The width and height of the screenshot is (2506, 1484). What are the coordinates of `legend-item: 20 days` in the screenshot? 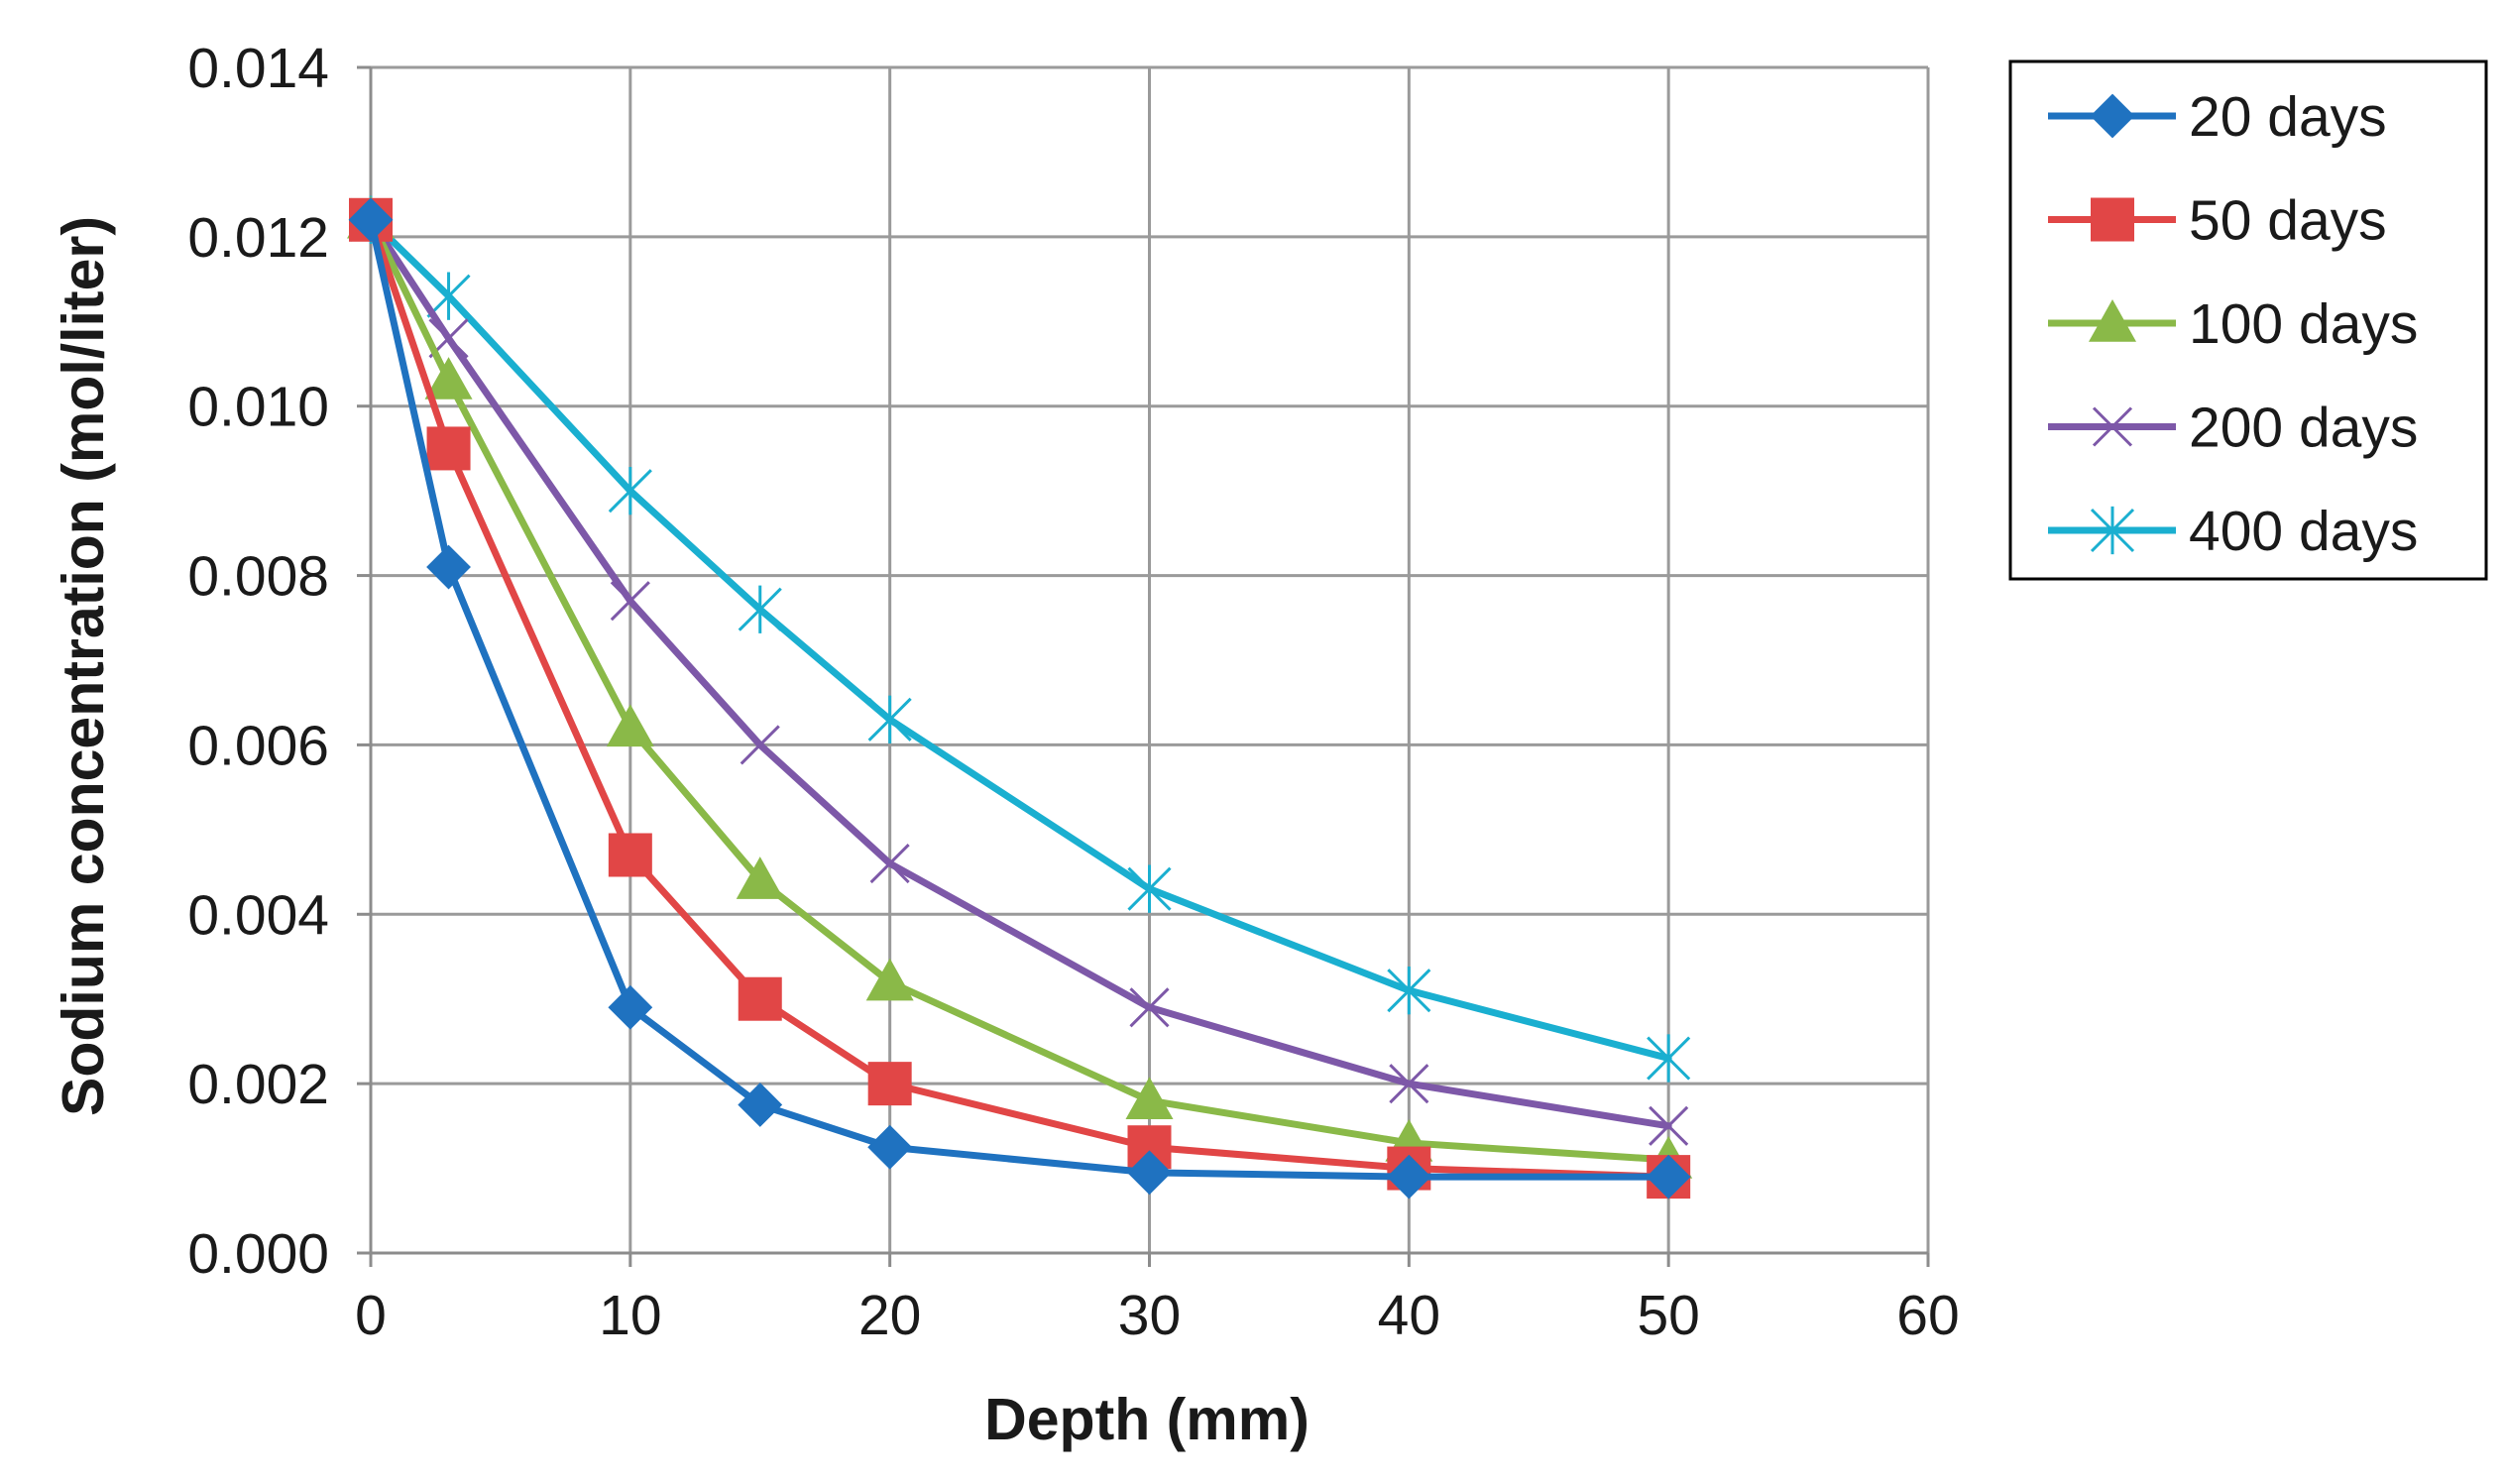 It's located at (2218, 117).